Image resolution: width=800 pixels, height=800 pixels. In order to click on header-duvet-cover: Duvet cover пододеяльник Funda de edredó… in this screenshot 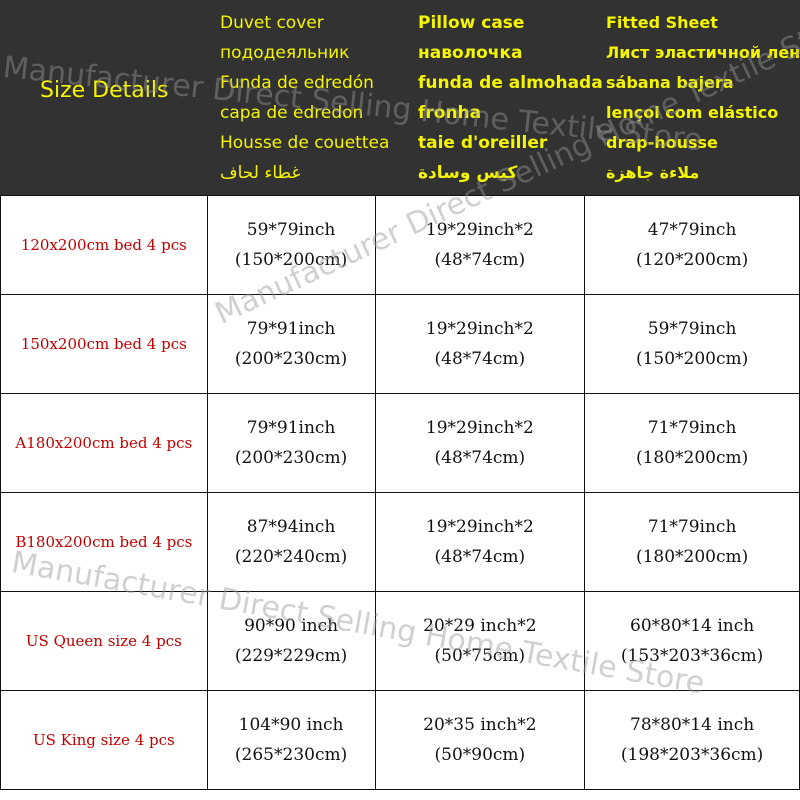, I will do `click(304, 98)`.